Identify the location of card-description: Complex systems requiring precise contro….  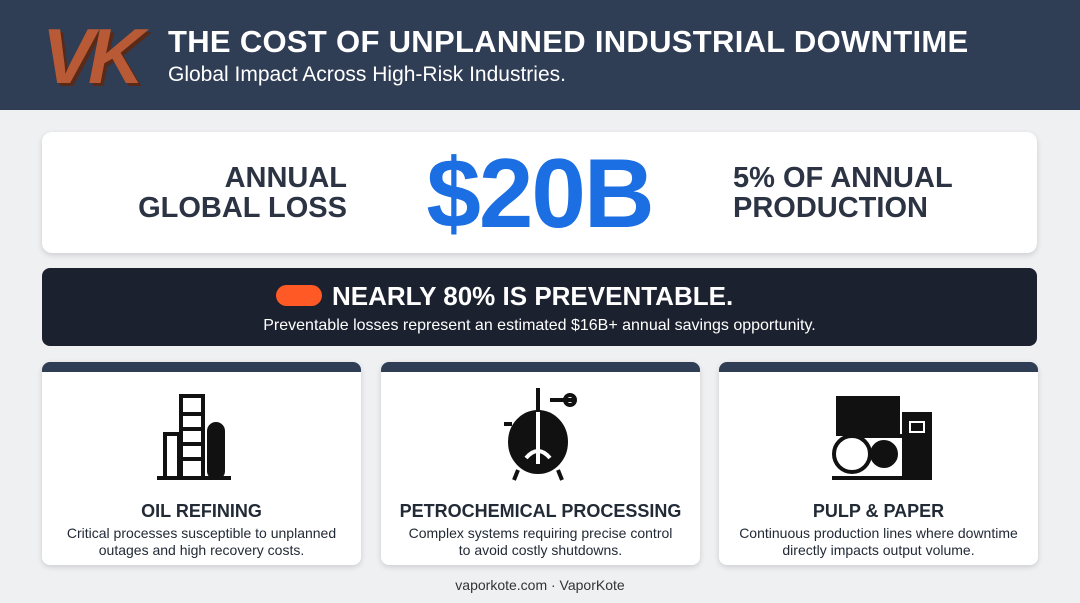
(540, 542).